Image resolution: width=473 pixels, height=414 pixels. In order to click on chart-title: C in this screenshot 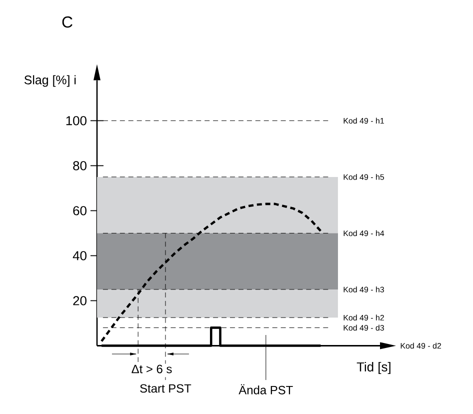, I will do `click(67, 22)`.